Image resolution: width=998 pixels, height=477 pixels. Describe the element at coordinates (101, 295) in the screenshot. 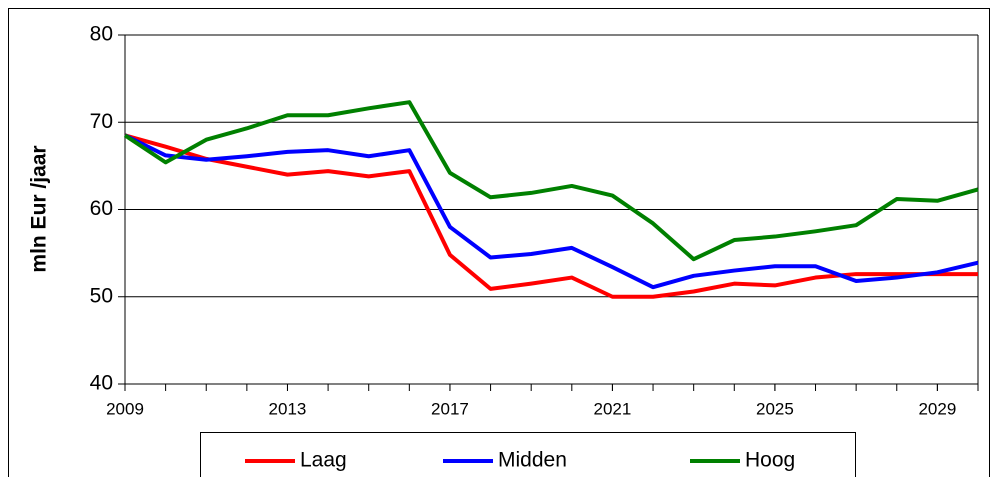

I see `y-tick-label: 50` at that location.